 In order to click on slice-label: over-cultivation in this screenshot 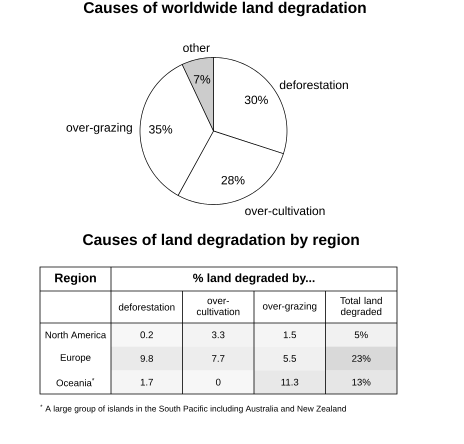, I will do `click(285, 211)`.